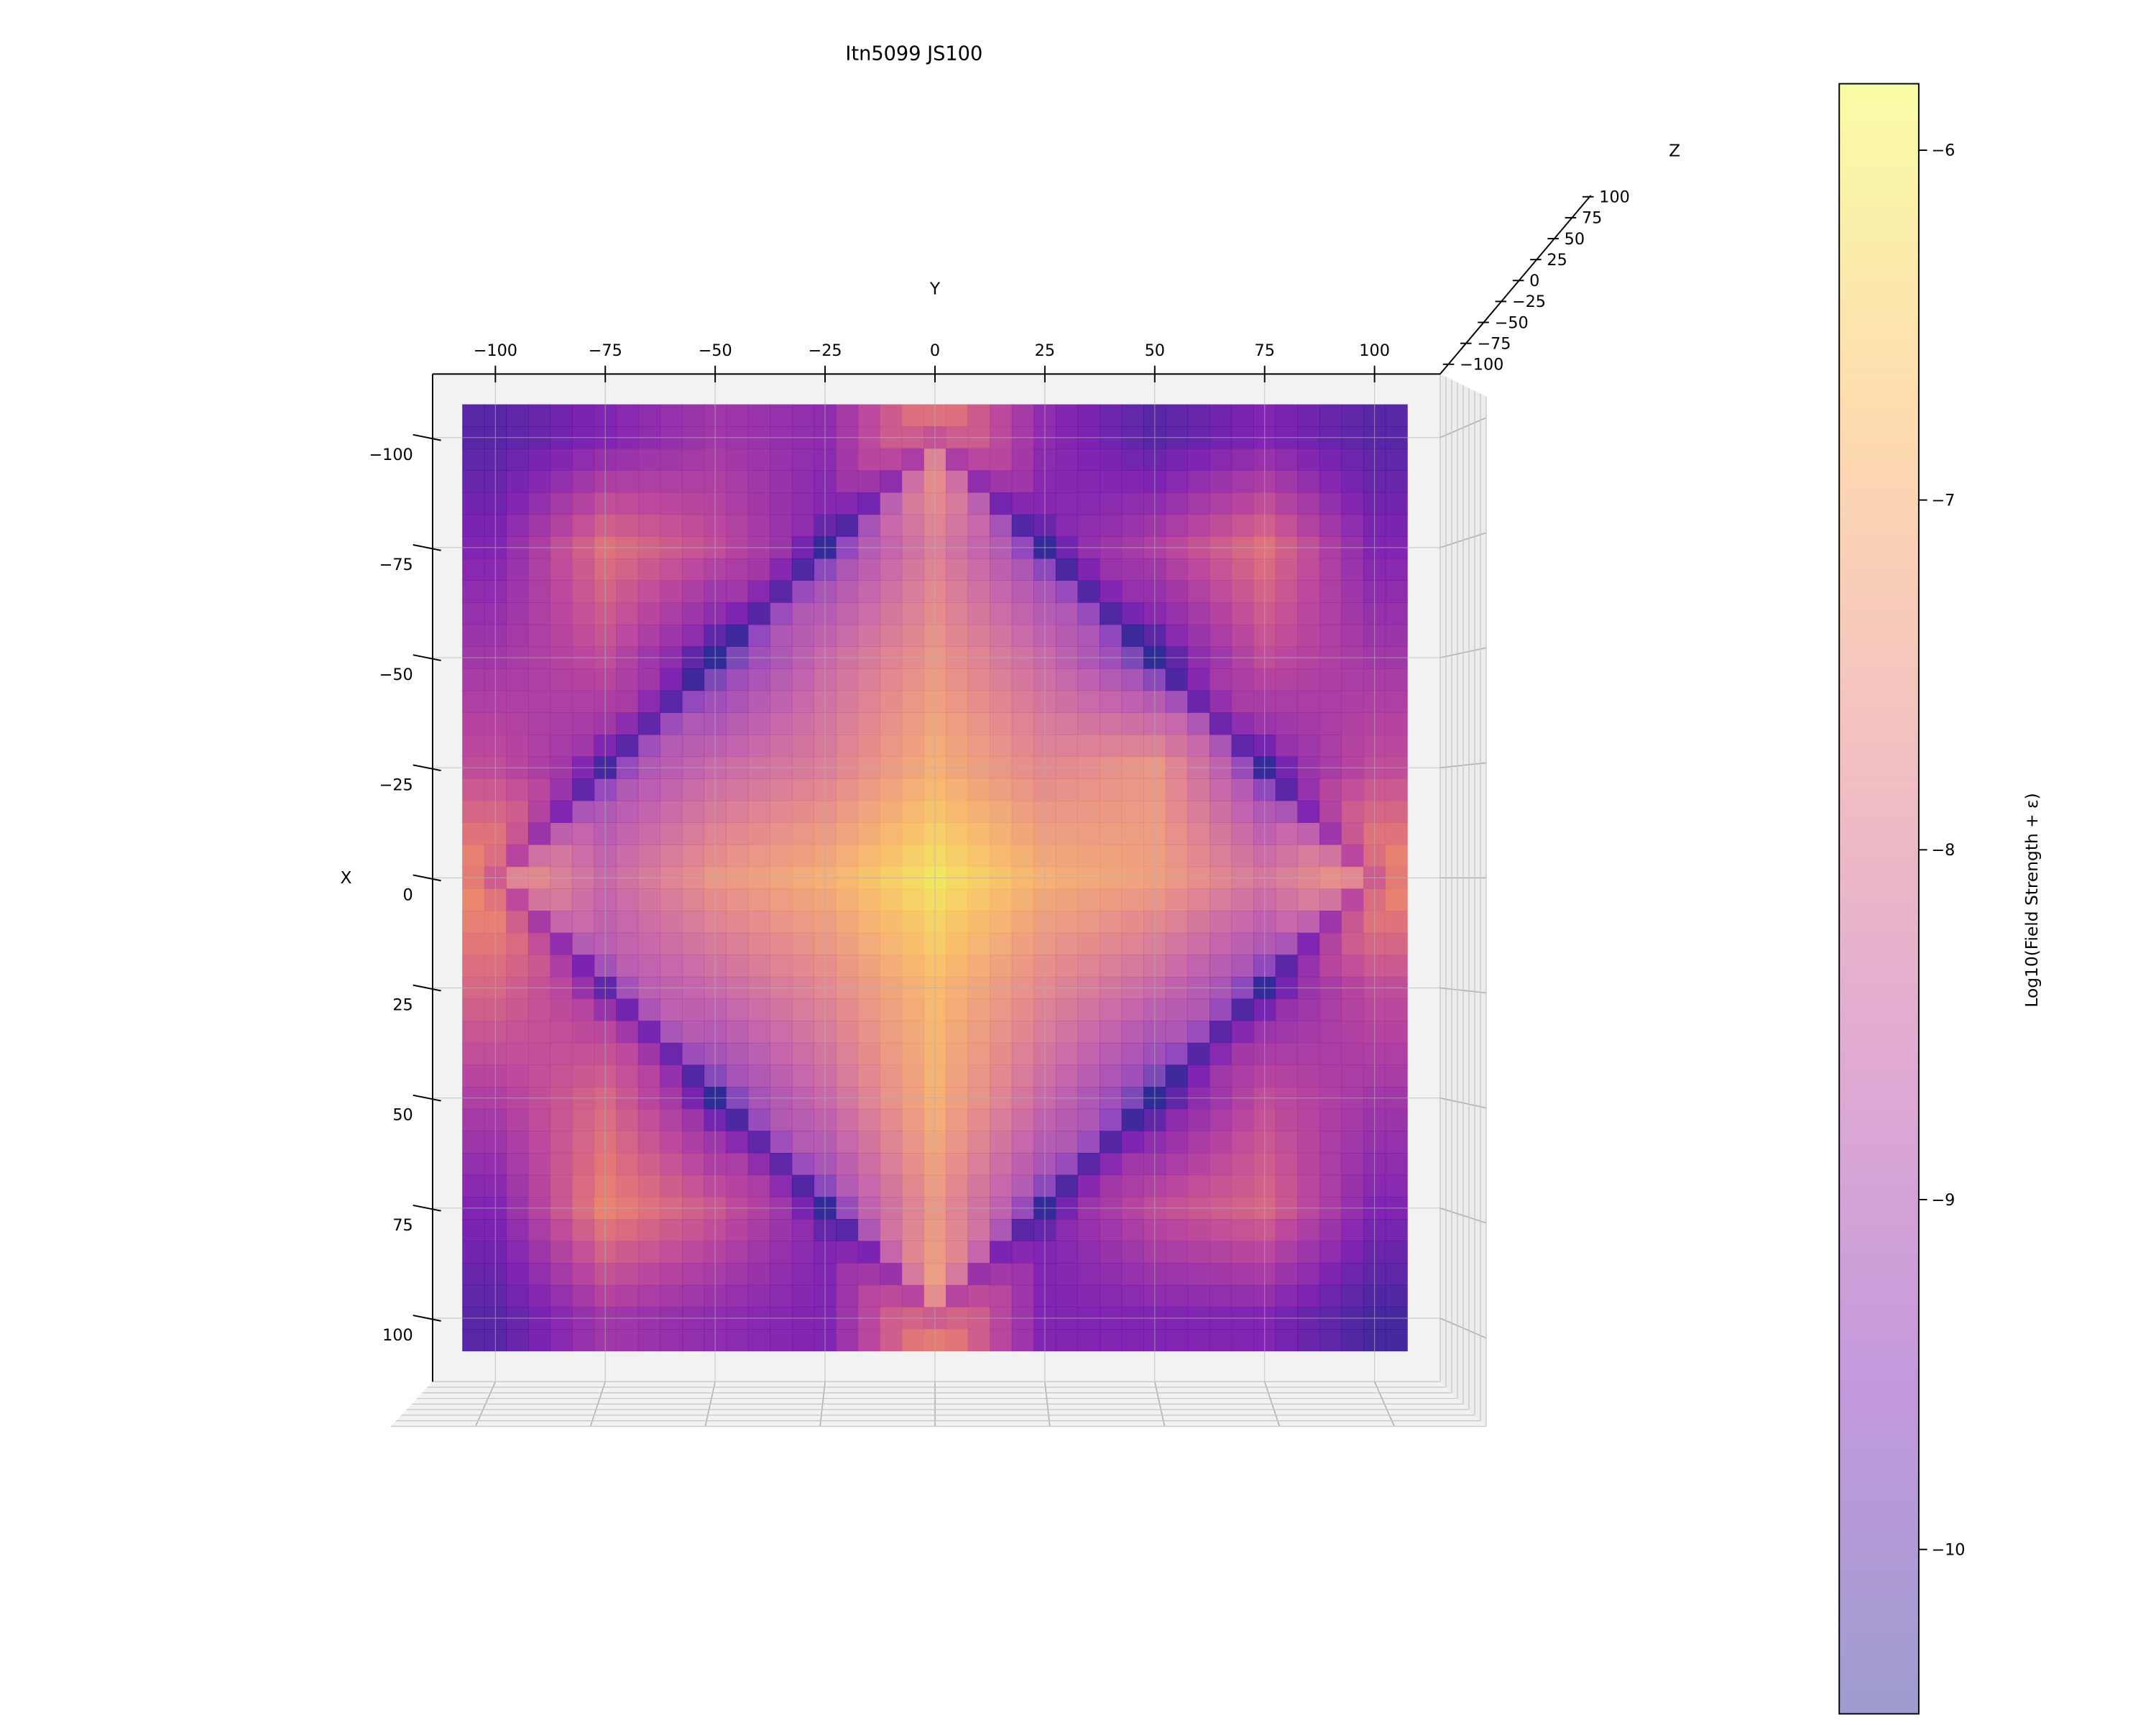 This screenshot has width=2156, height=1725. Describe the element at coordinates (1942, 850) in the screenshot. I see `colorbar-ticks: −6 −7 −8 −9 −10` at that location.